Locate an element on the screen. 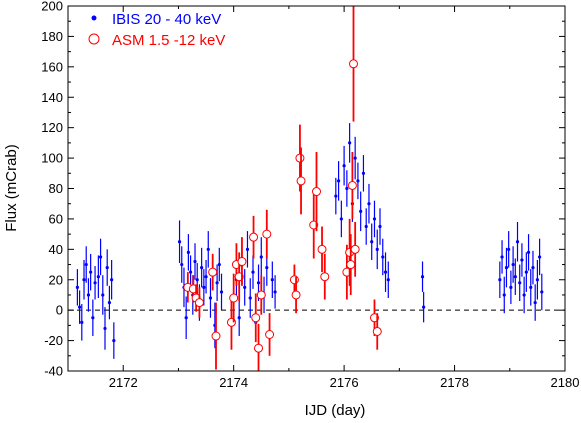 The width and height of the screenshot is (581, 423). y-tick-label: 80 is located at coordinates (56, 188).